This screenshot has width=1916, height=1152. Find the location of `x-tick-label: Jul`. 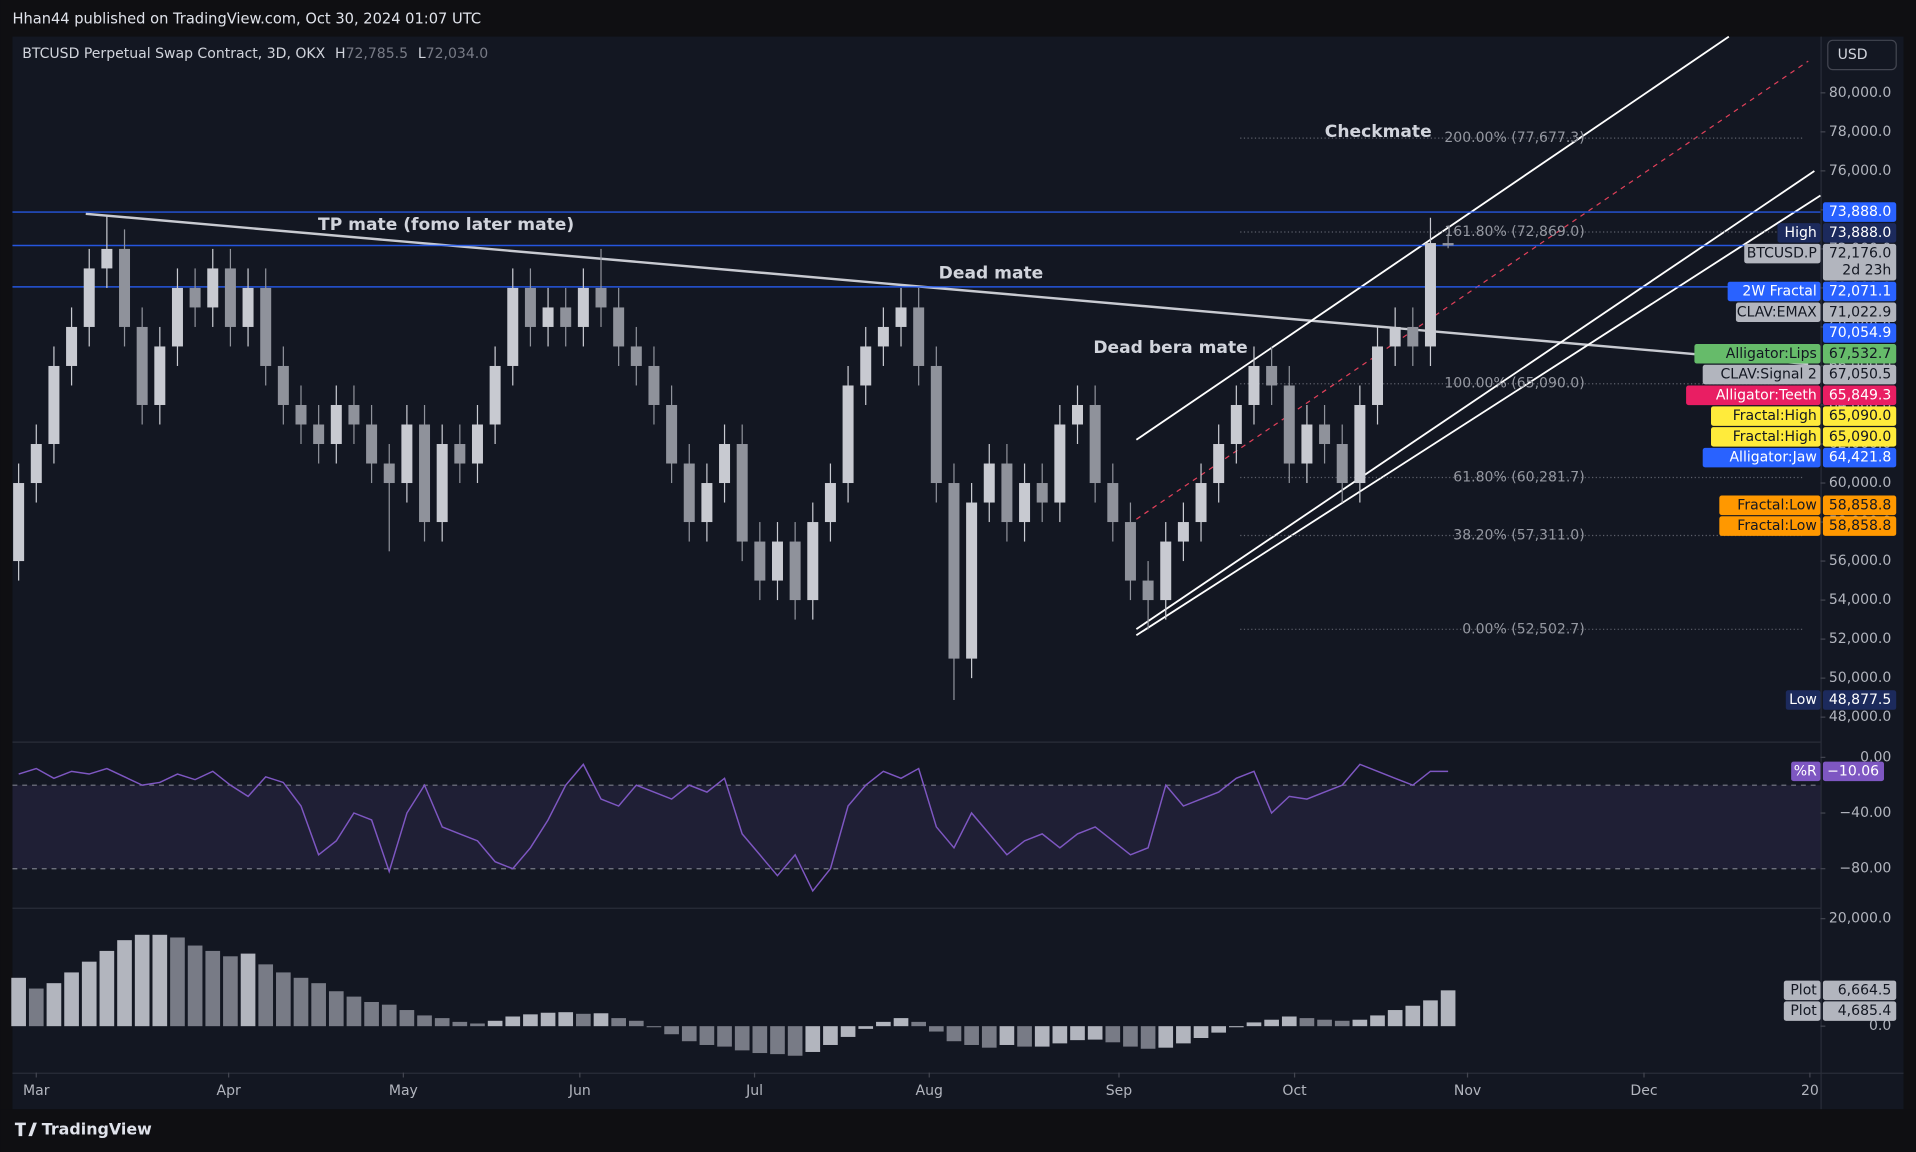

x-tick-label: Jul is located at coordinates (754, 1091).